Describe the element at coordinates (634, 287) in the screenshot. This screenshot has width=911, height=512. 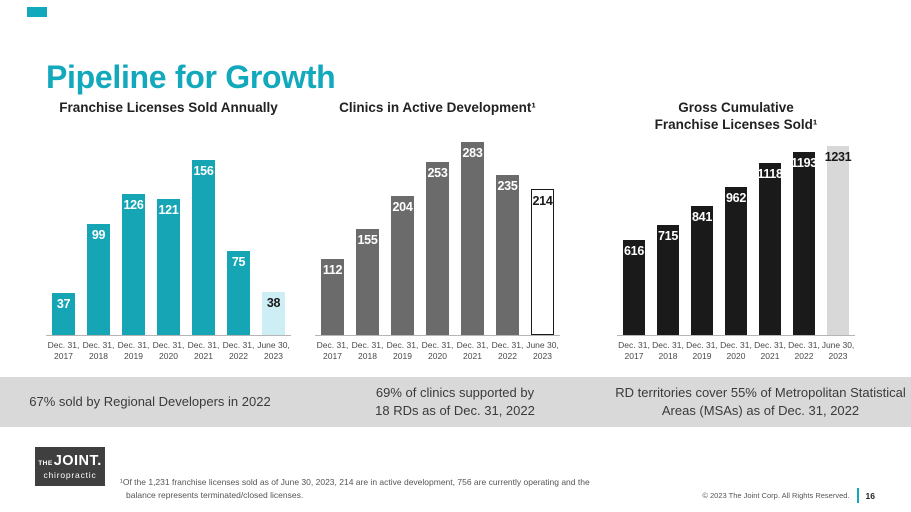
I see `bar: 616` at that location.